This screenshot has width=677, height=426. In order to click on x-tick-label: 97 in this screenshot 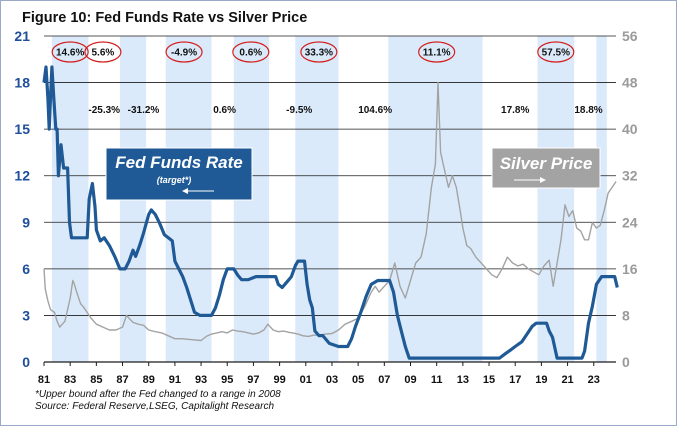, I will do `click(253, 380)`.